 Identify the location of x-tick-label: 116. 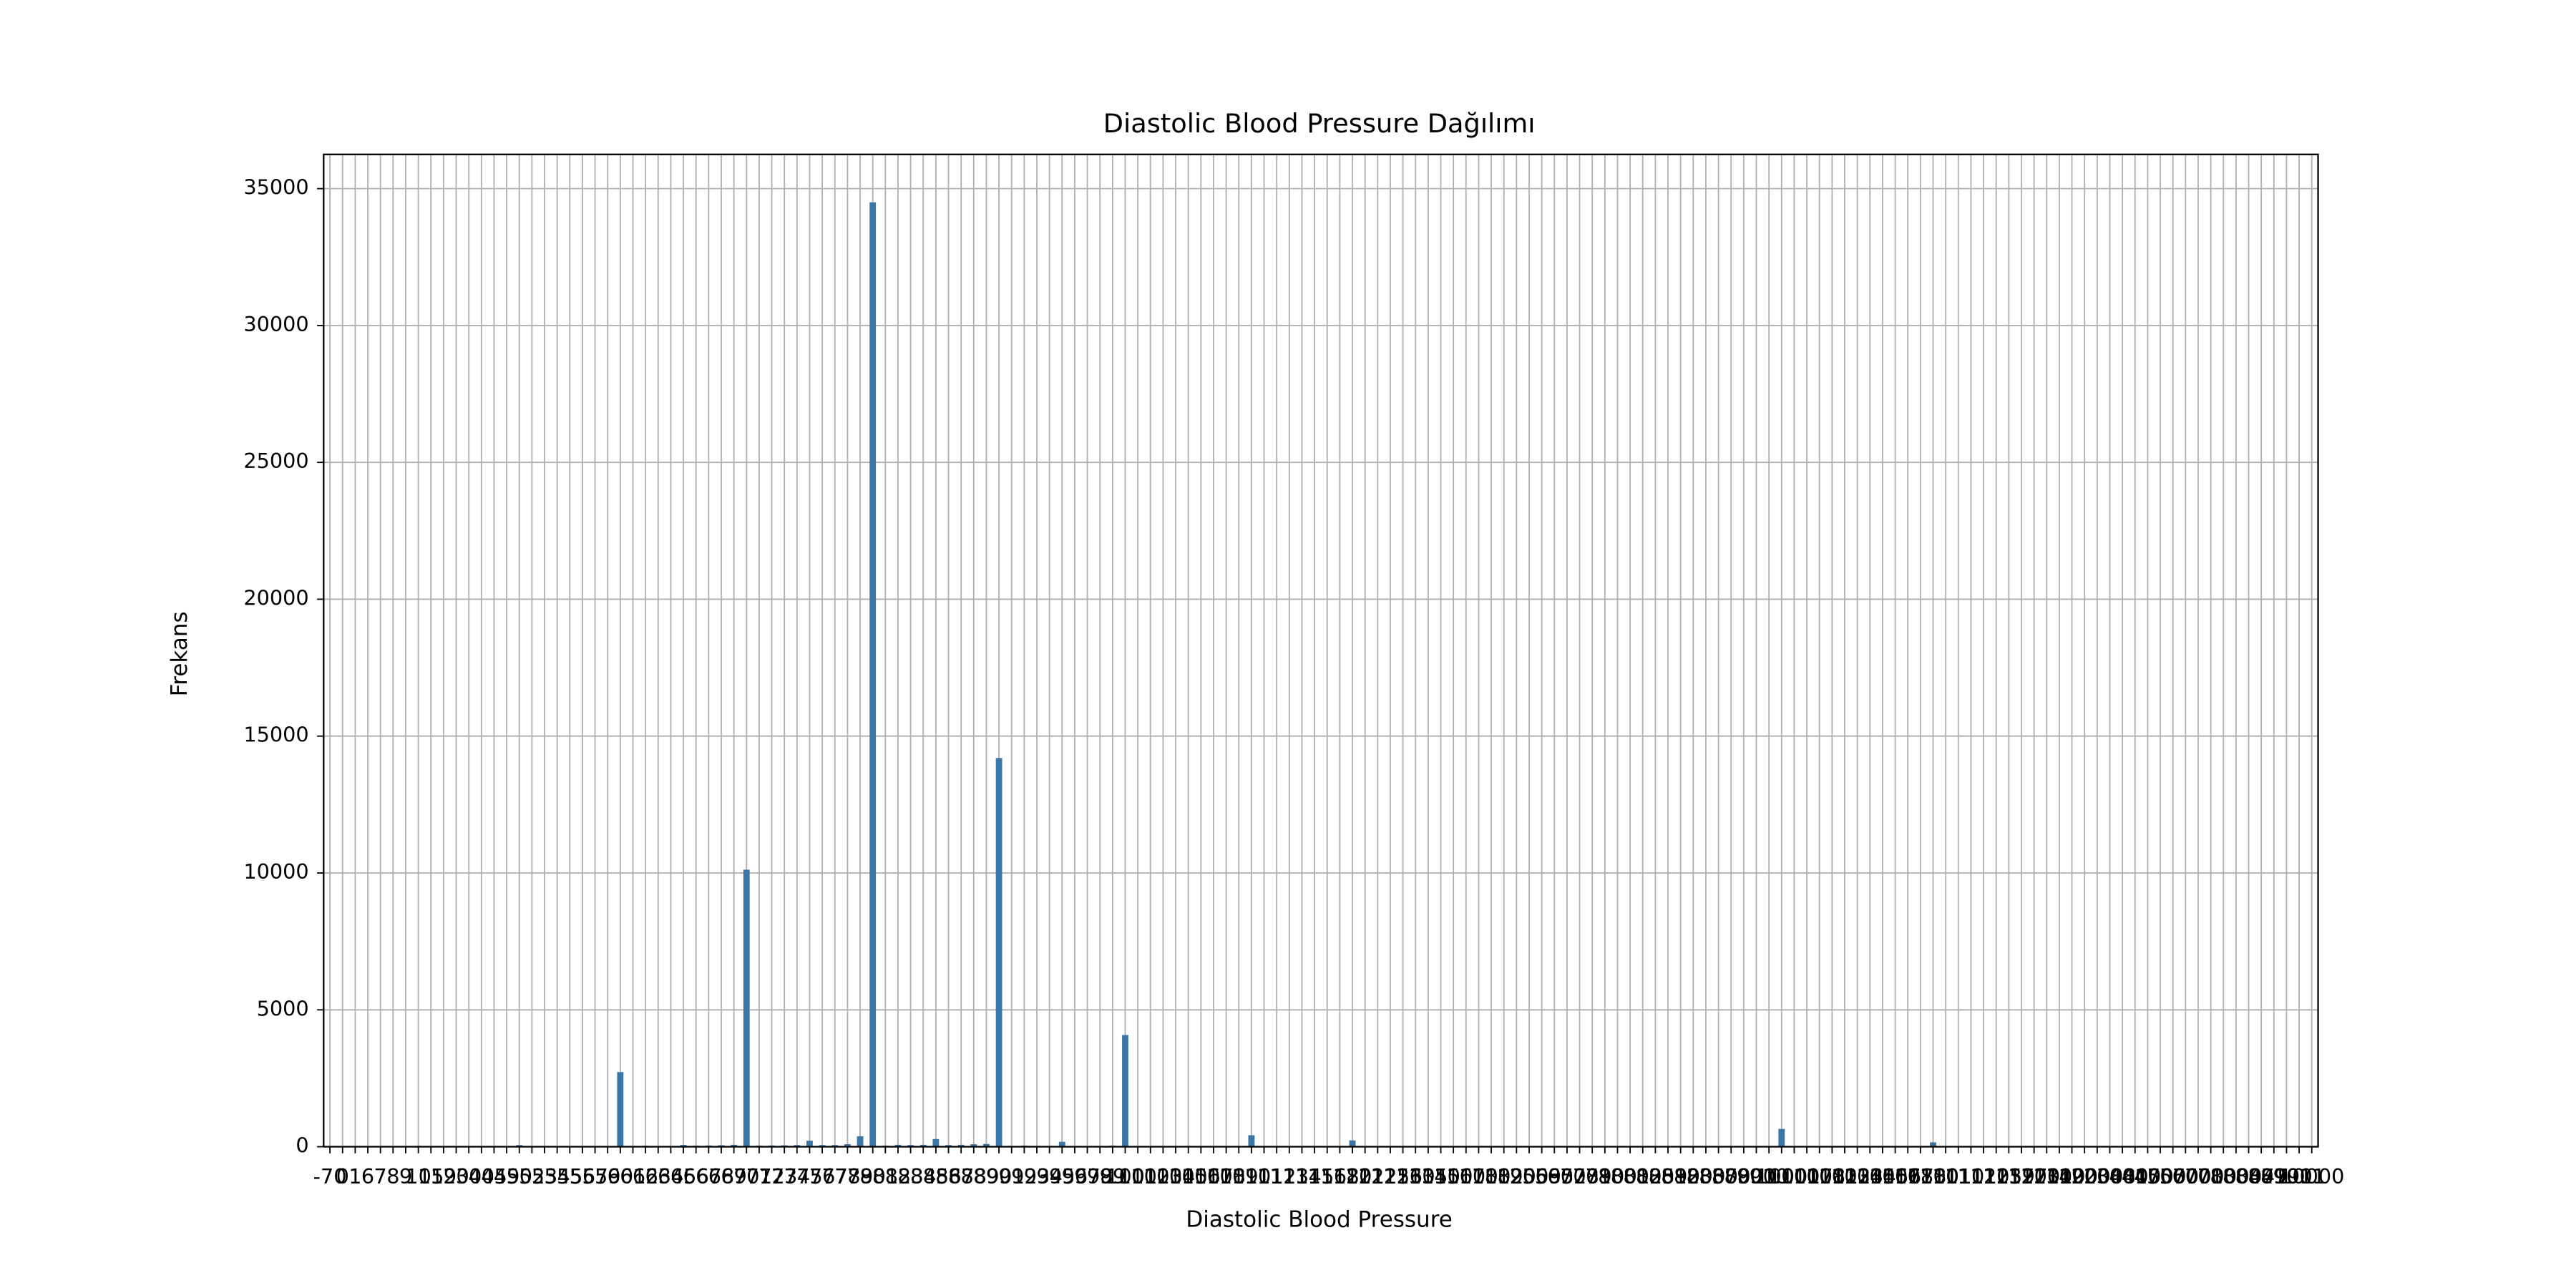
(1327, 1176).